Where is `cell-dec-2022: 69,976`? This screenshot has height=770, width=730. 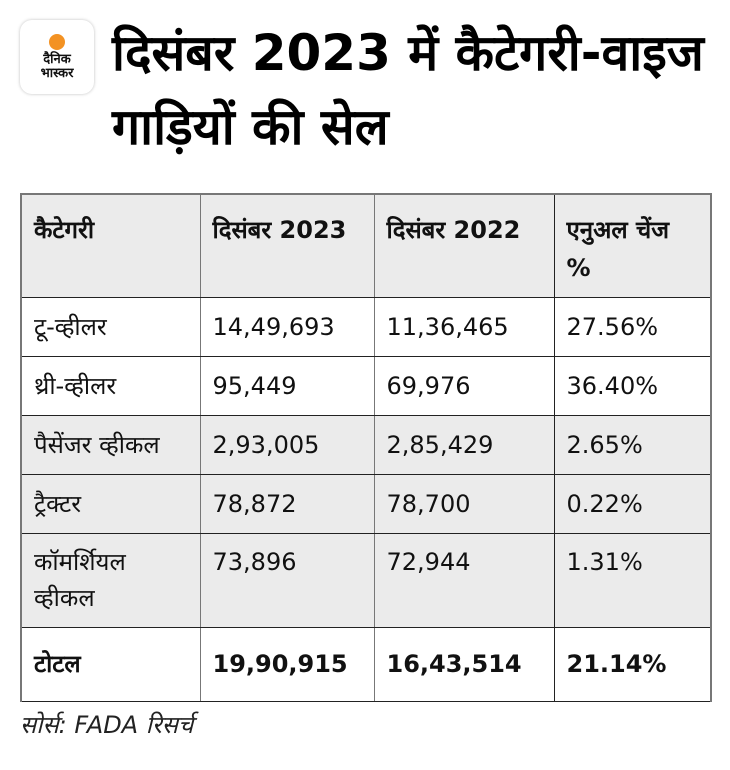 cell-dec-2022: 69,976 is located at coordinates (464, 386).